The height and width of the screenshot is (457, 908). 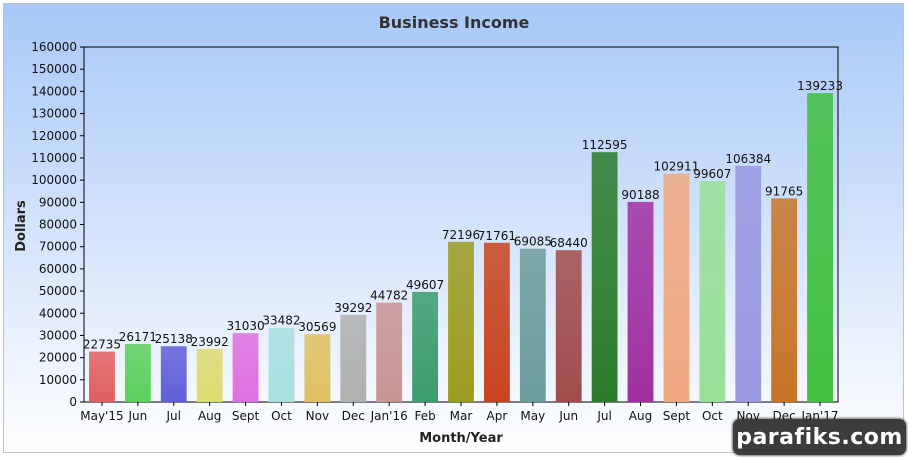 I want to click on y-tick-label: 0, so click(x=73, y=402).